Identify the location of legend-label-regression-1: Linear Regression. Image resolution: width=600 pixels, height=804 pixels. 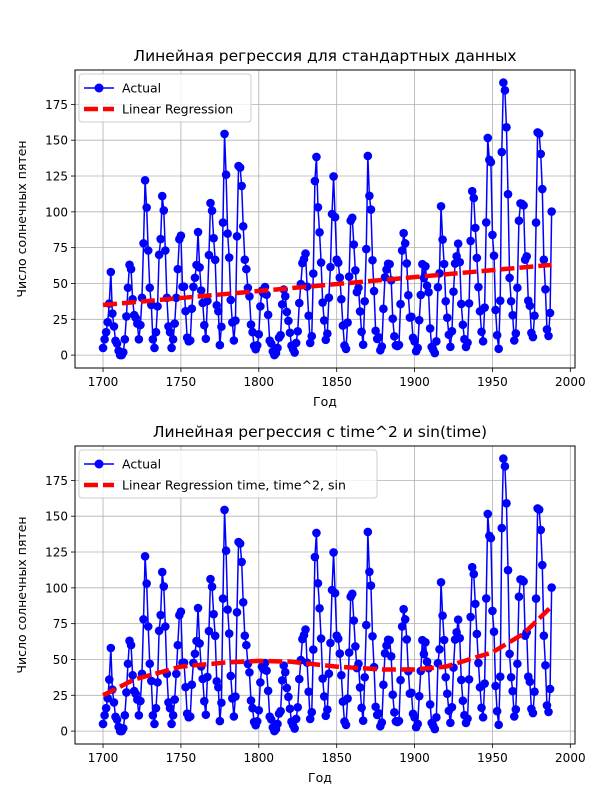
(177, 109).